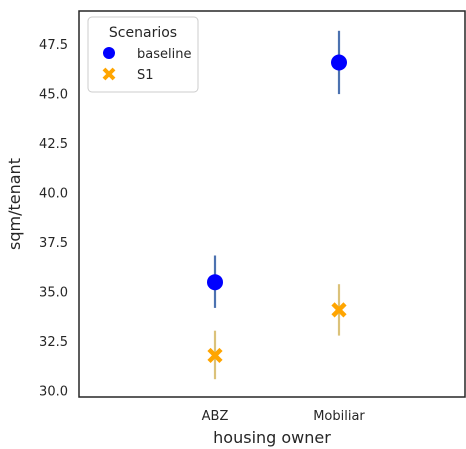  Describe the element at coordinates (215, 416) in the screenshot. I see `x-tick-label: ABZ` at that location.